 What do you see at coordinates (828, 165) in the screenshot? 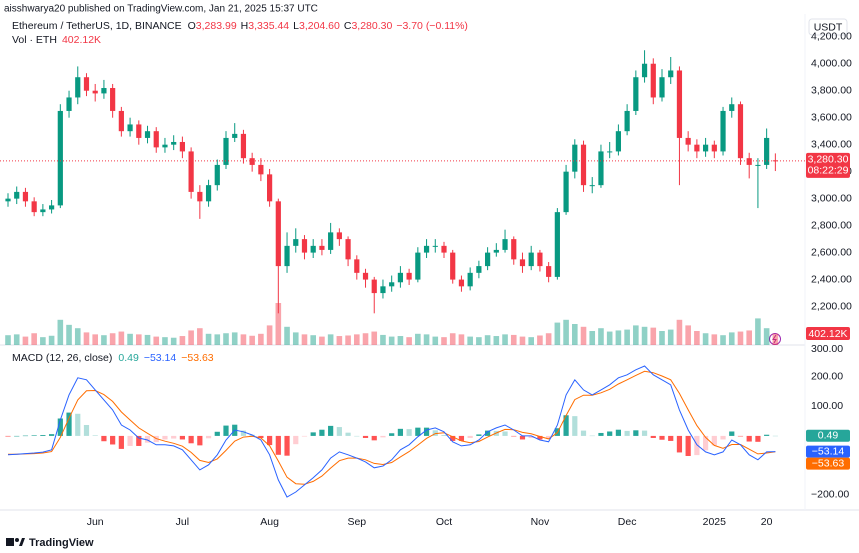
I see `last-price-box` at bounding box center [828, 165].